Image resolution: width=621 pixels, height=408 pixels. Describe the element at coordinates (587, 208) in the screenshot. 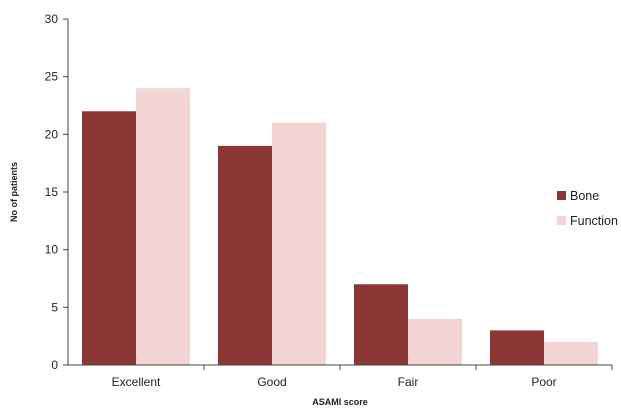

I see `legend: Bone Function` at that location.